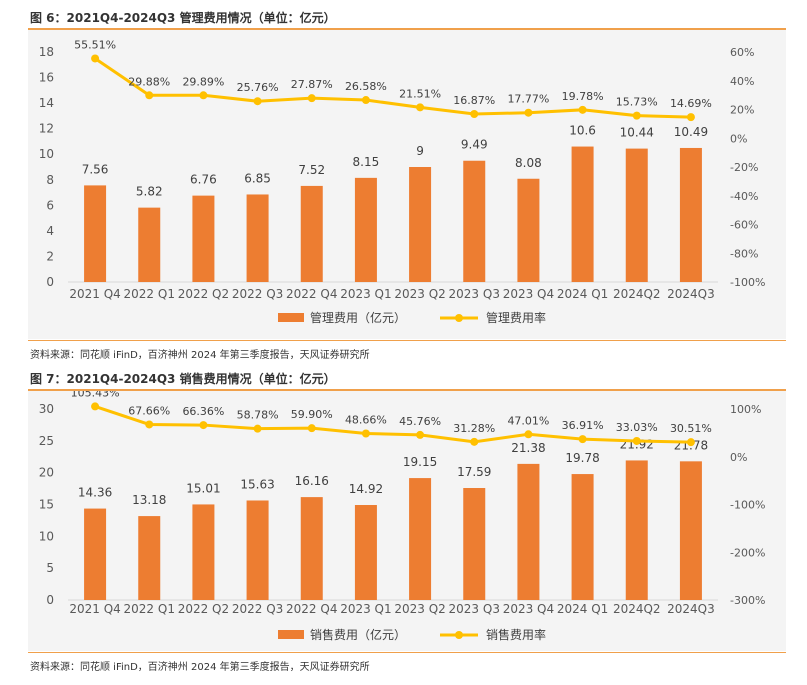  What do you see at coordinates (742, 81) in the screenshot?
I see `y2-axis-tick-label: 40%` at bounding box center [742, 81].